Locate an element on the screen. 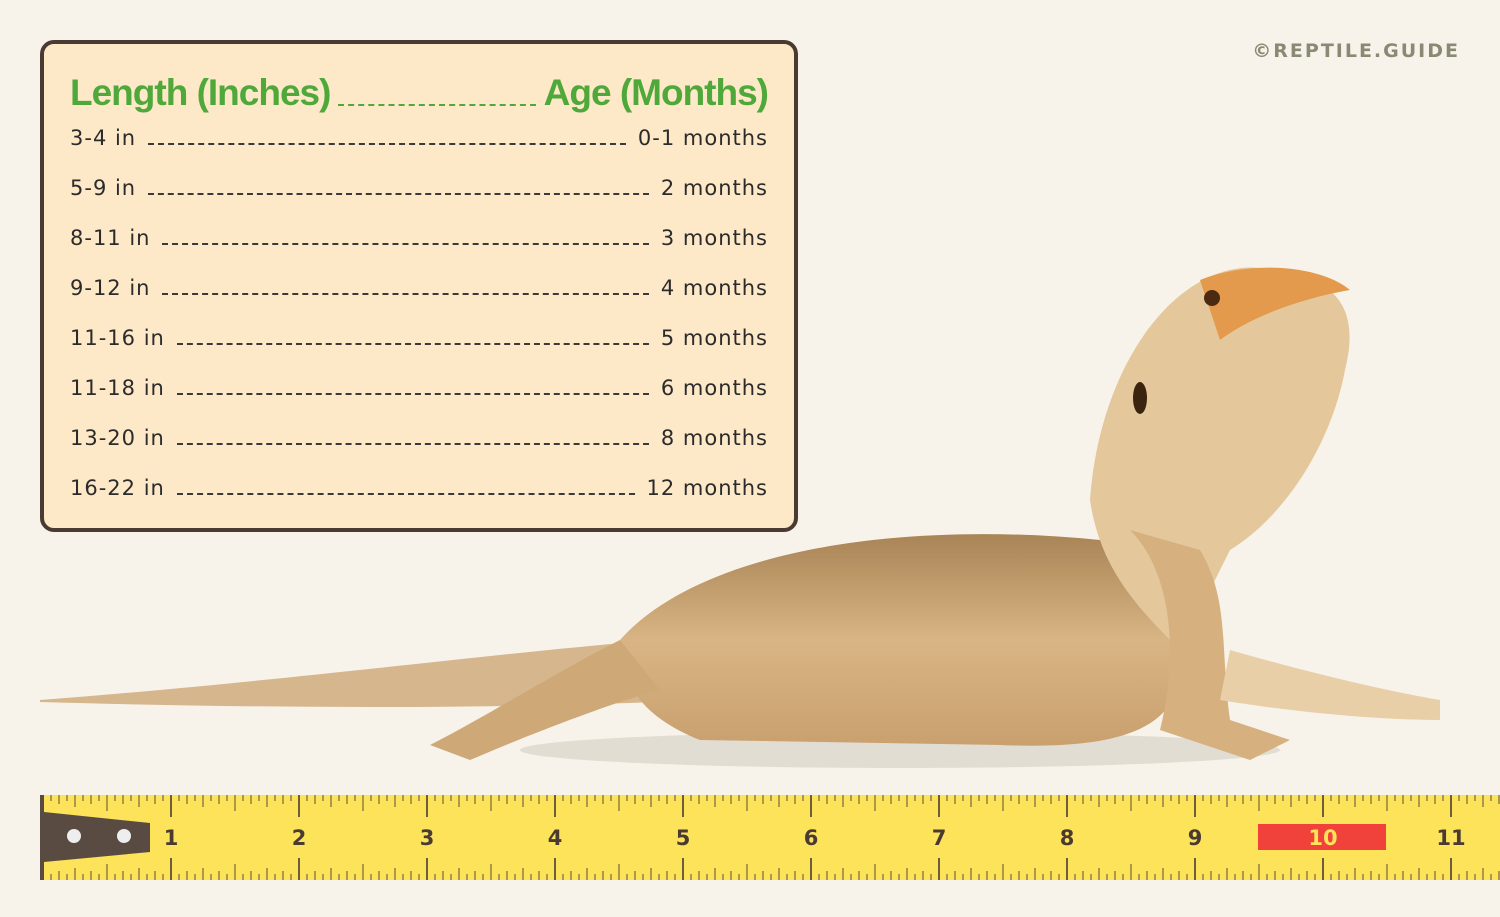 This screenshot has height=917, width=1500. inch-label: 9 is located at coordinates (1195, 838).